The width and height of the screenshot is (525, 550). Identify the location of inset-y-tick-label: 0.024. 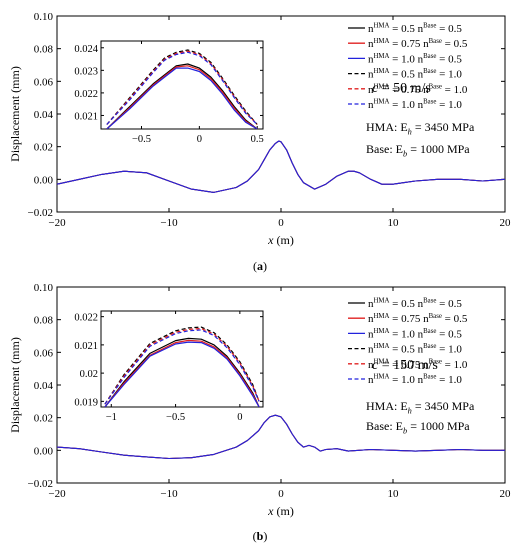
(86, 49).